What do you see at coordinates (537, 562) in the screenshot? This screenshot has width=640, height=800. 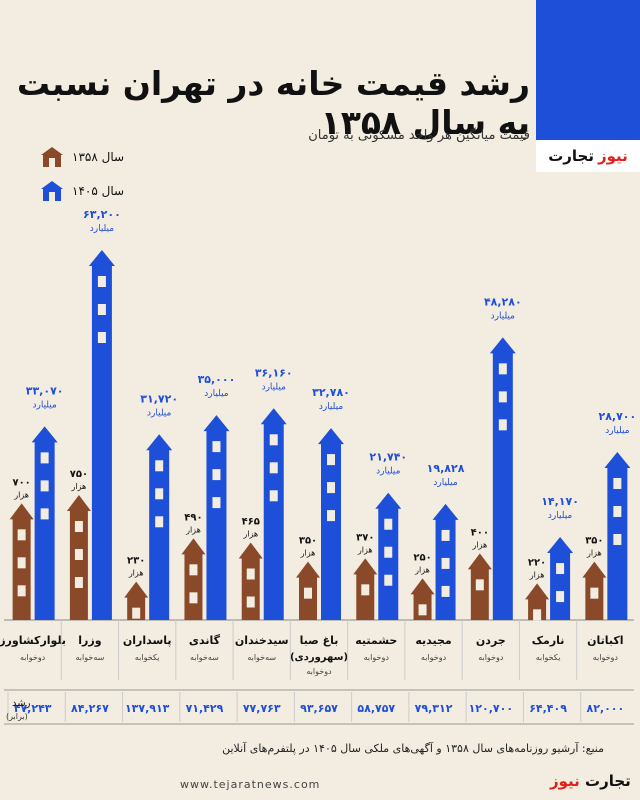 I see `old-value-label: ۲۲۰` at bounding box center [537, 562].